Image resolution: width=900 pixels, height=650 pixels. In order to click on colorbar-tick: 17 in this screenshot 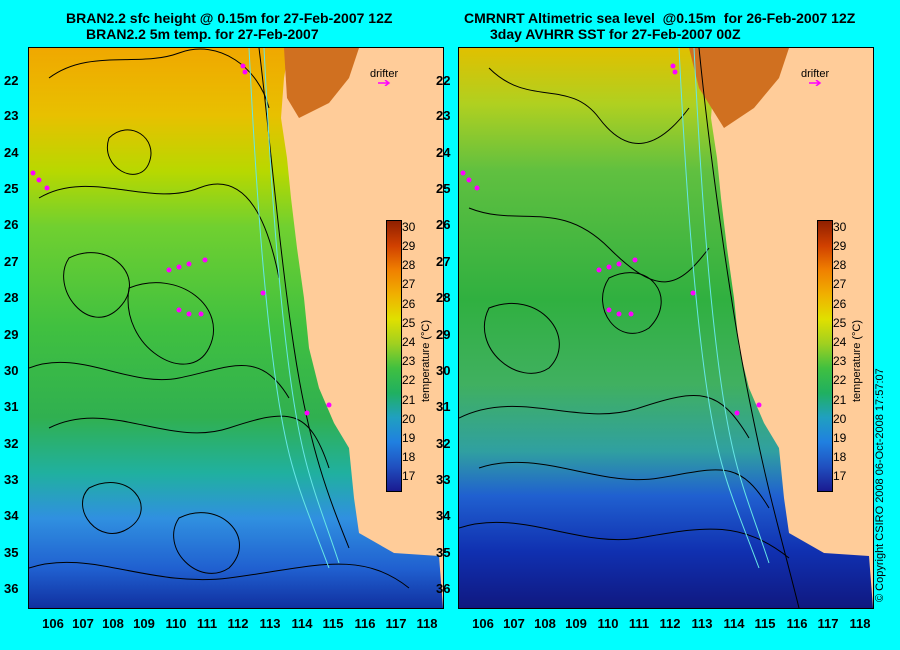, I will do `click(840, 476)`.